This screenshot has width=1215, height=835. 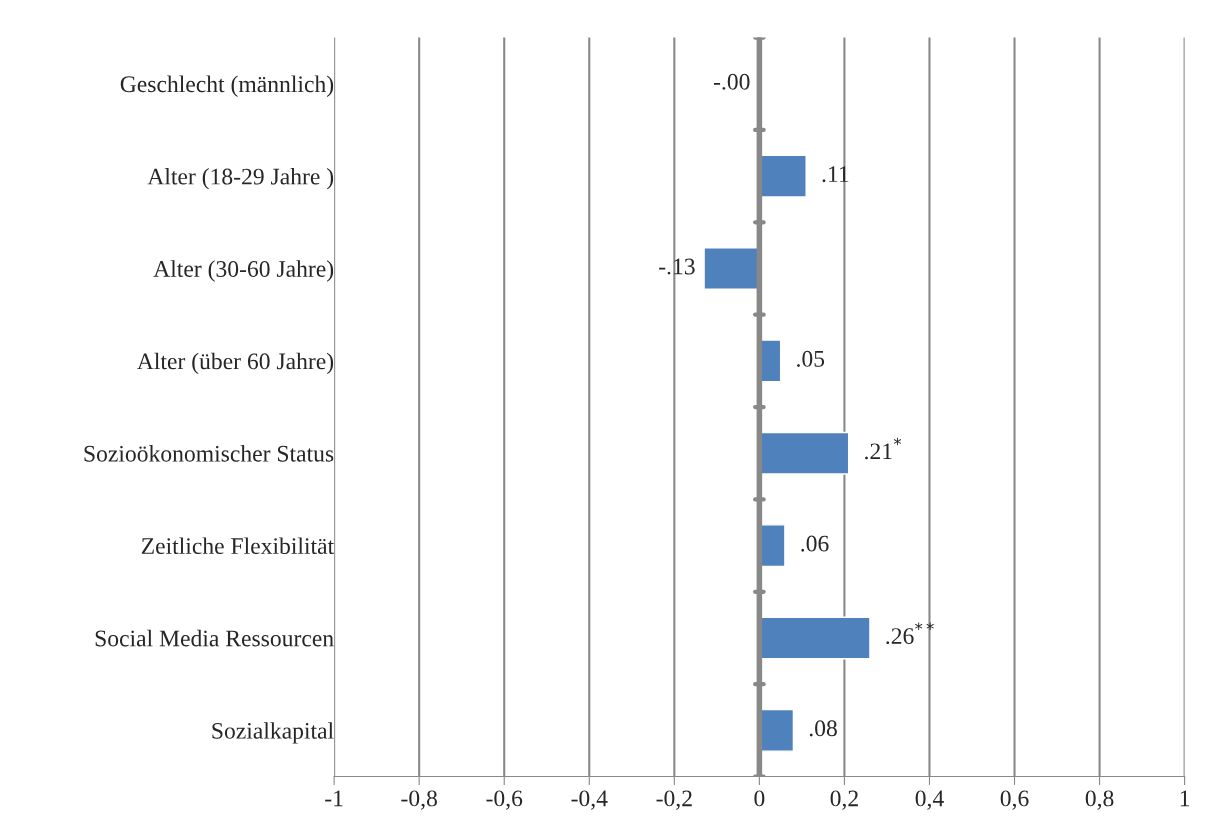 I want to click on x-tick-label: -1, so click(x=334, y=798).